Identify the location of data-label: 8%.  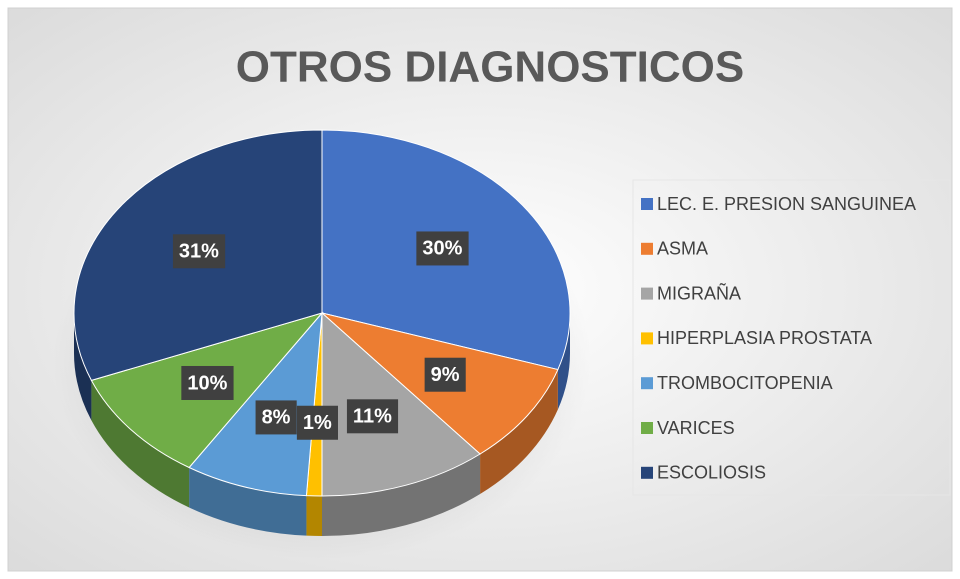
(276, 418).